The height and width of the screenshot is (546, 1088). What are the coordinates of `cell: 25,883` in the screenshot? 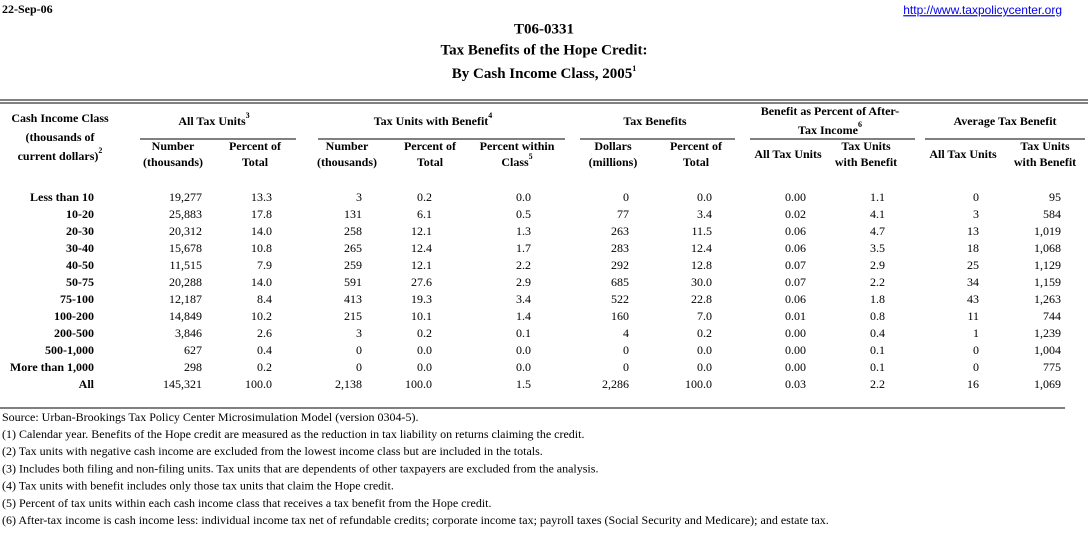 It's located at (185, 214).